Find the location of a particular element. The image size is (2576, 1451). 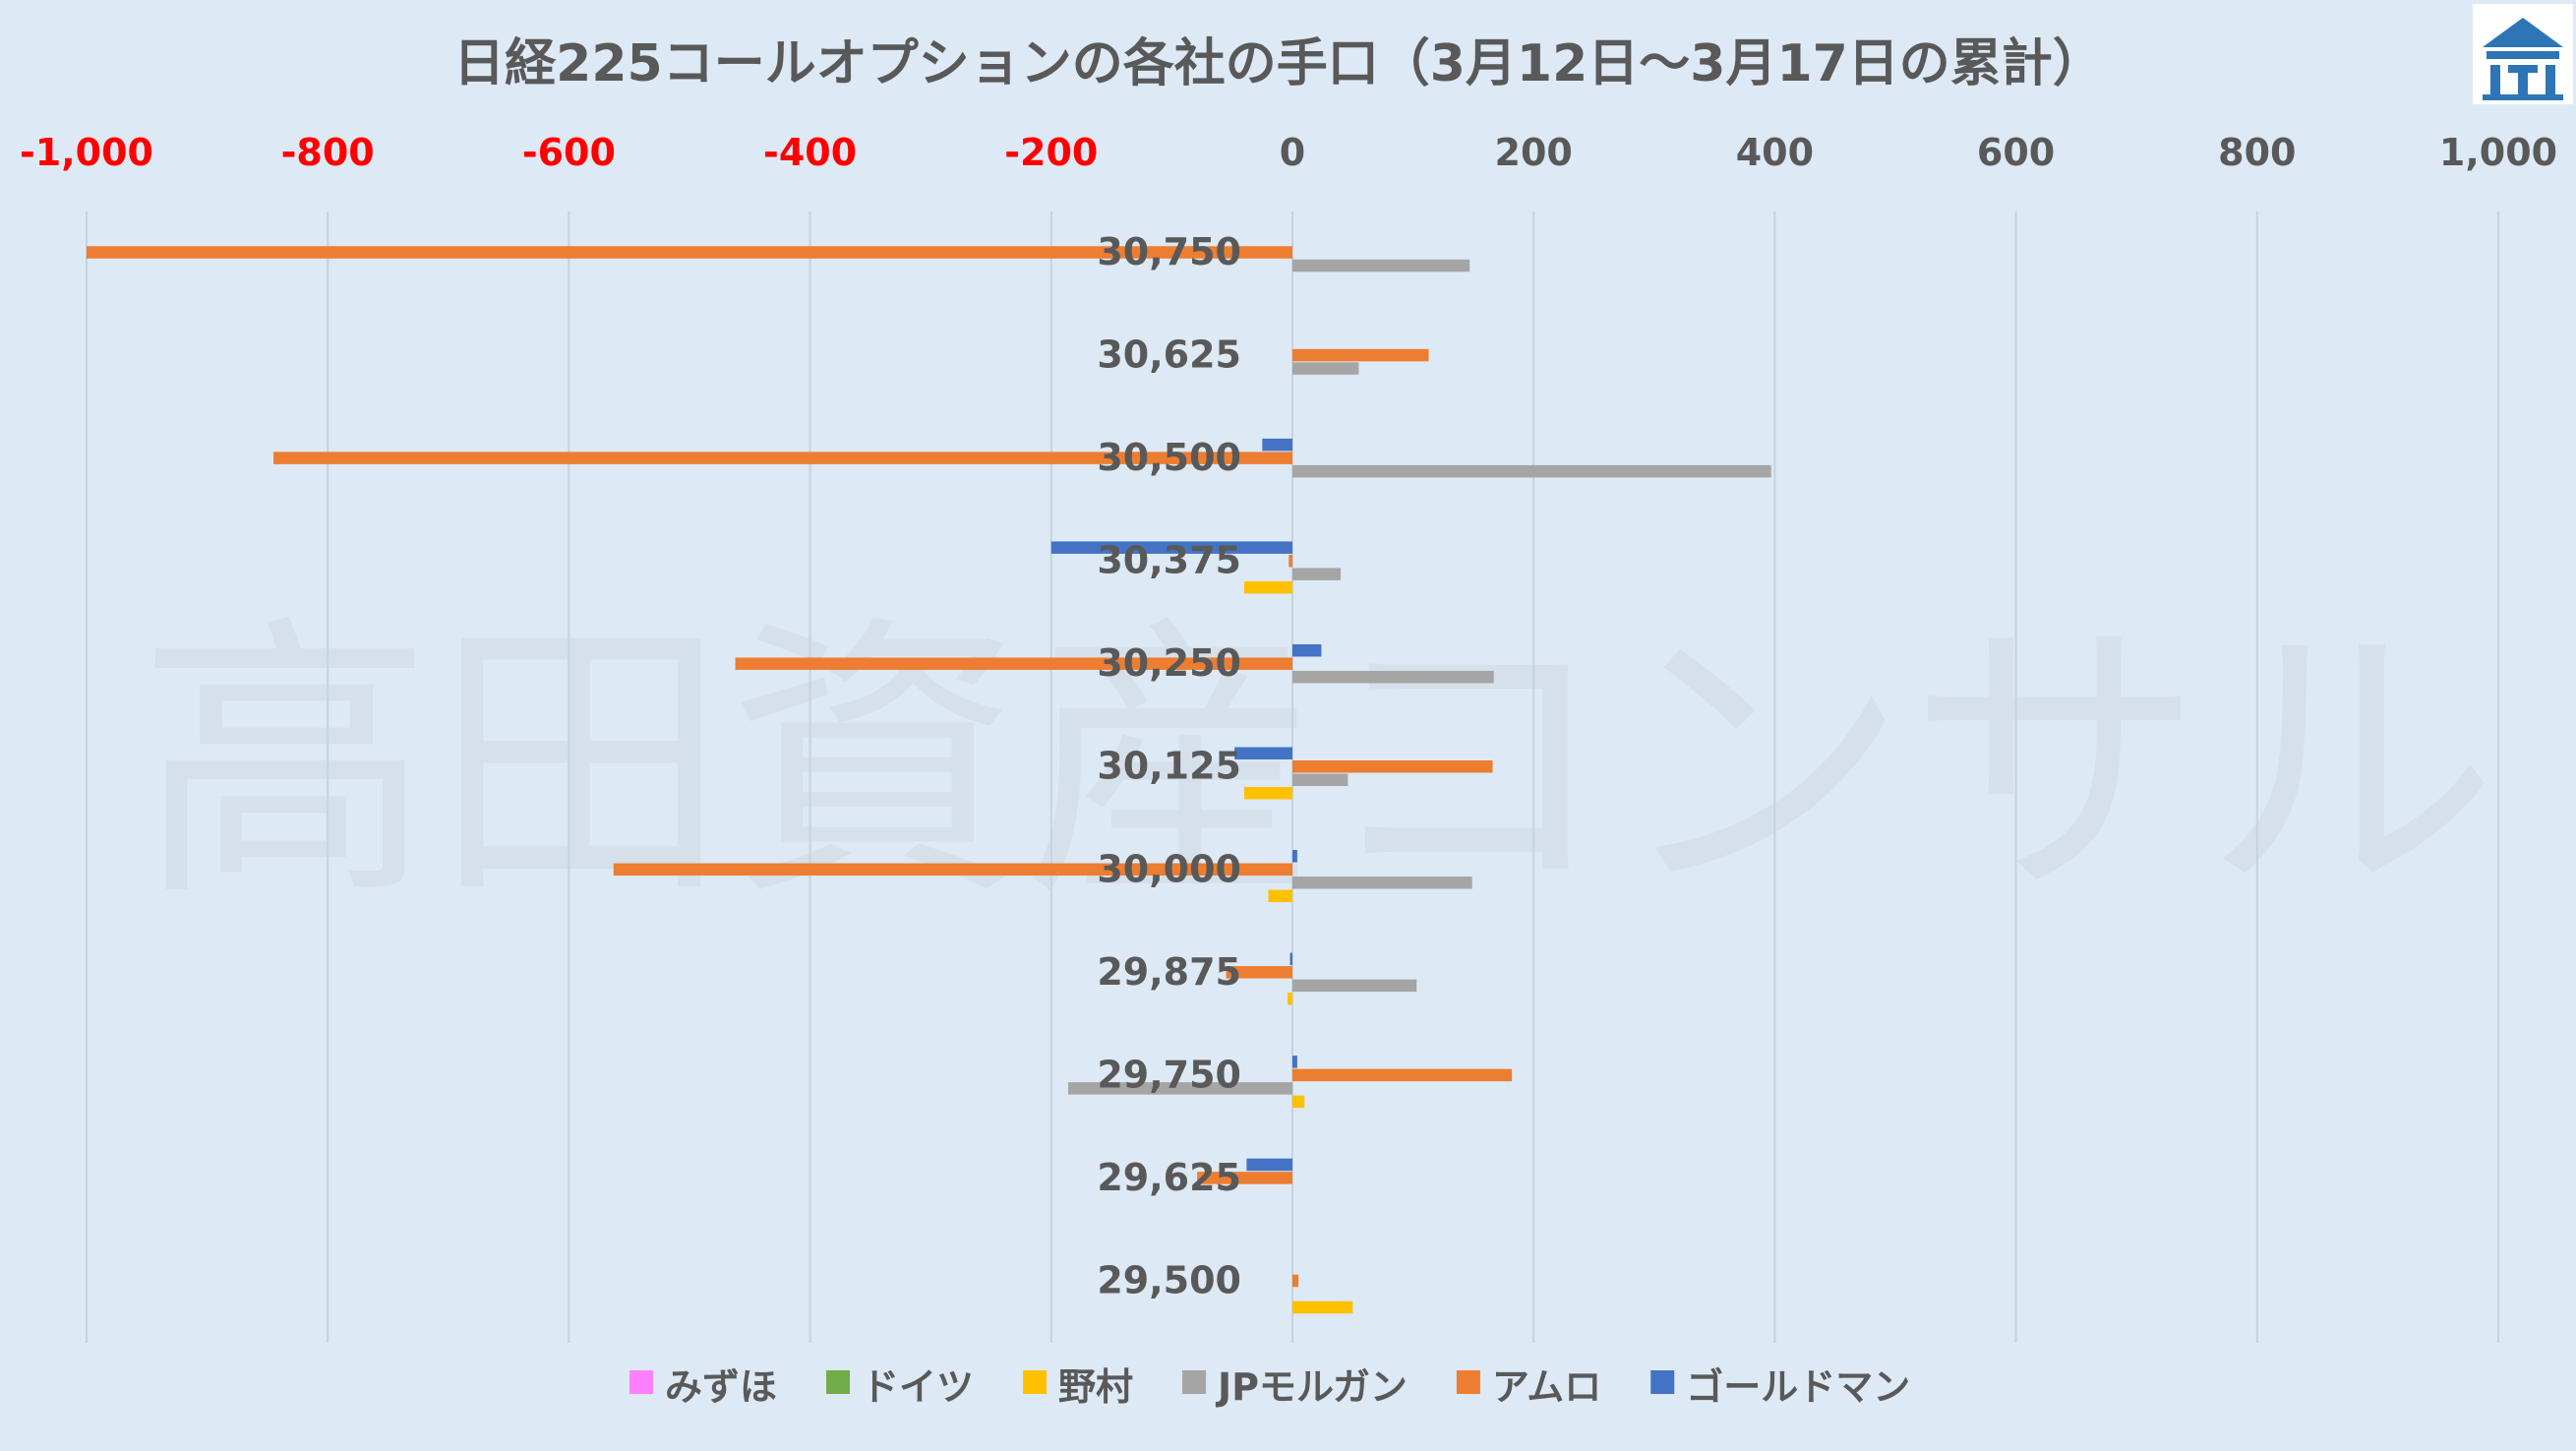

category-label: 30,250 is located at coordinates (1169, 663).